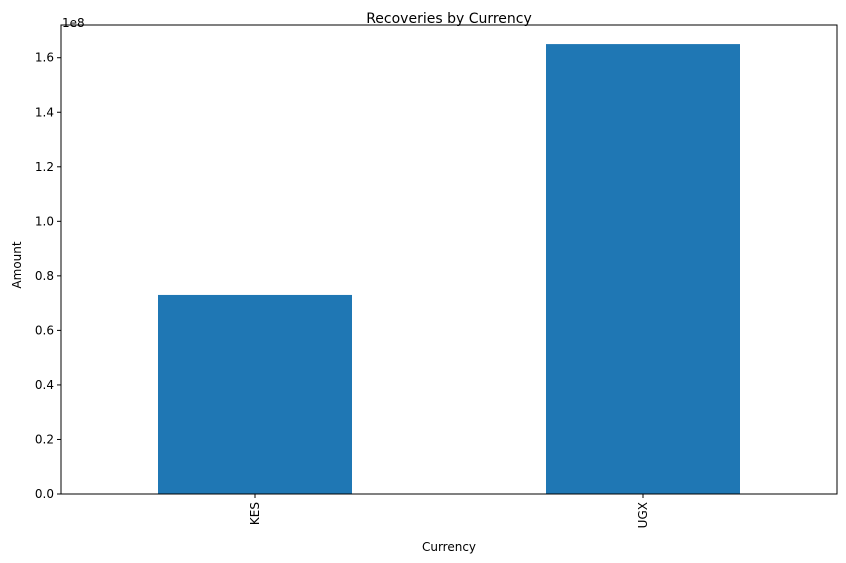 The width and height of the screenshot is (846, 563). Describe the element at coordinates (44, 112) in the screenshot. I see `y-tick-label: 1.4` at that location.